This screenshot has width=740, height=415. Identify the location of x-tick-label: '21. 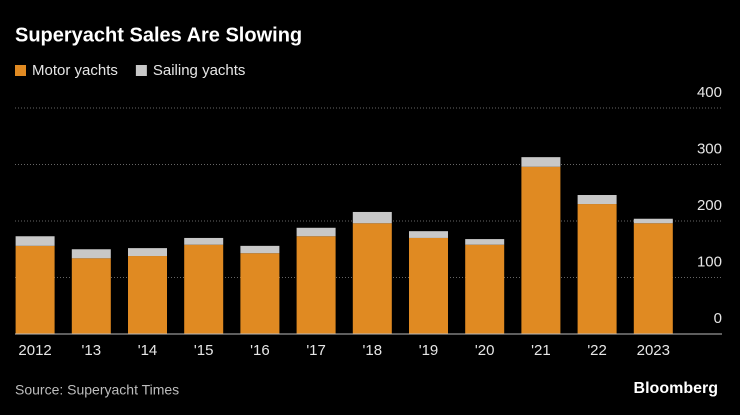
(541, 350).